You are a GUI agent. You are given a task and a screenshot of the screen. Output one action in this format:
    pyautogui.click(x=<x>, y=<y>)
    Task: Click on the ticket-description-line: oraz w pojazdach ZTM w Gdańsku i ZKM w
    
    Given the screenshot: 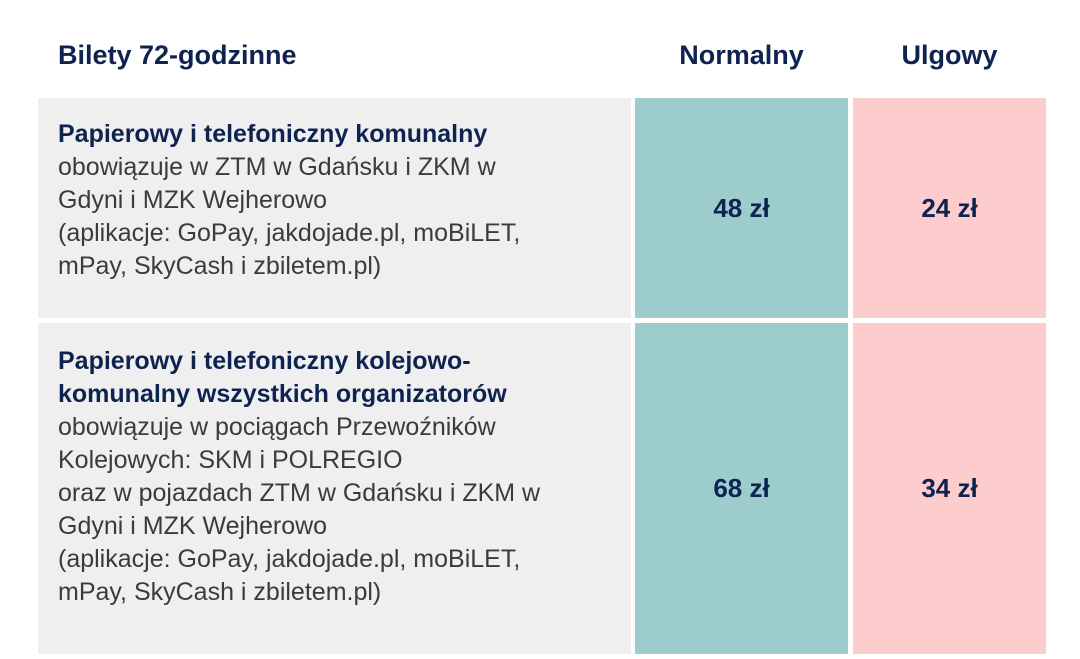 What is the action you would take?
    pyautogui.click(x=299, y=493)
    